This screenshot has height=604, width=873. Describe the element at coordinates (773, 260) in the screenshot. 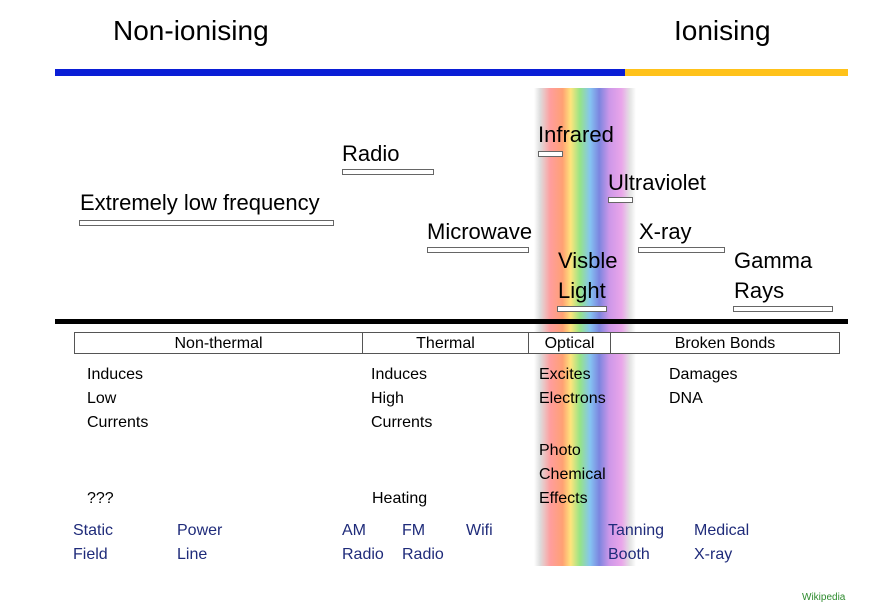

I see `band-label-gamma-1: Gamma` at that location.